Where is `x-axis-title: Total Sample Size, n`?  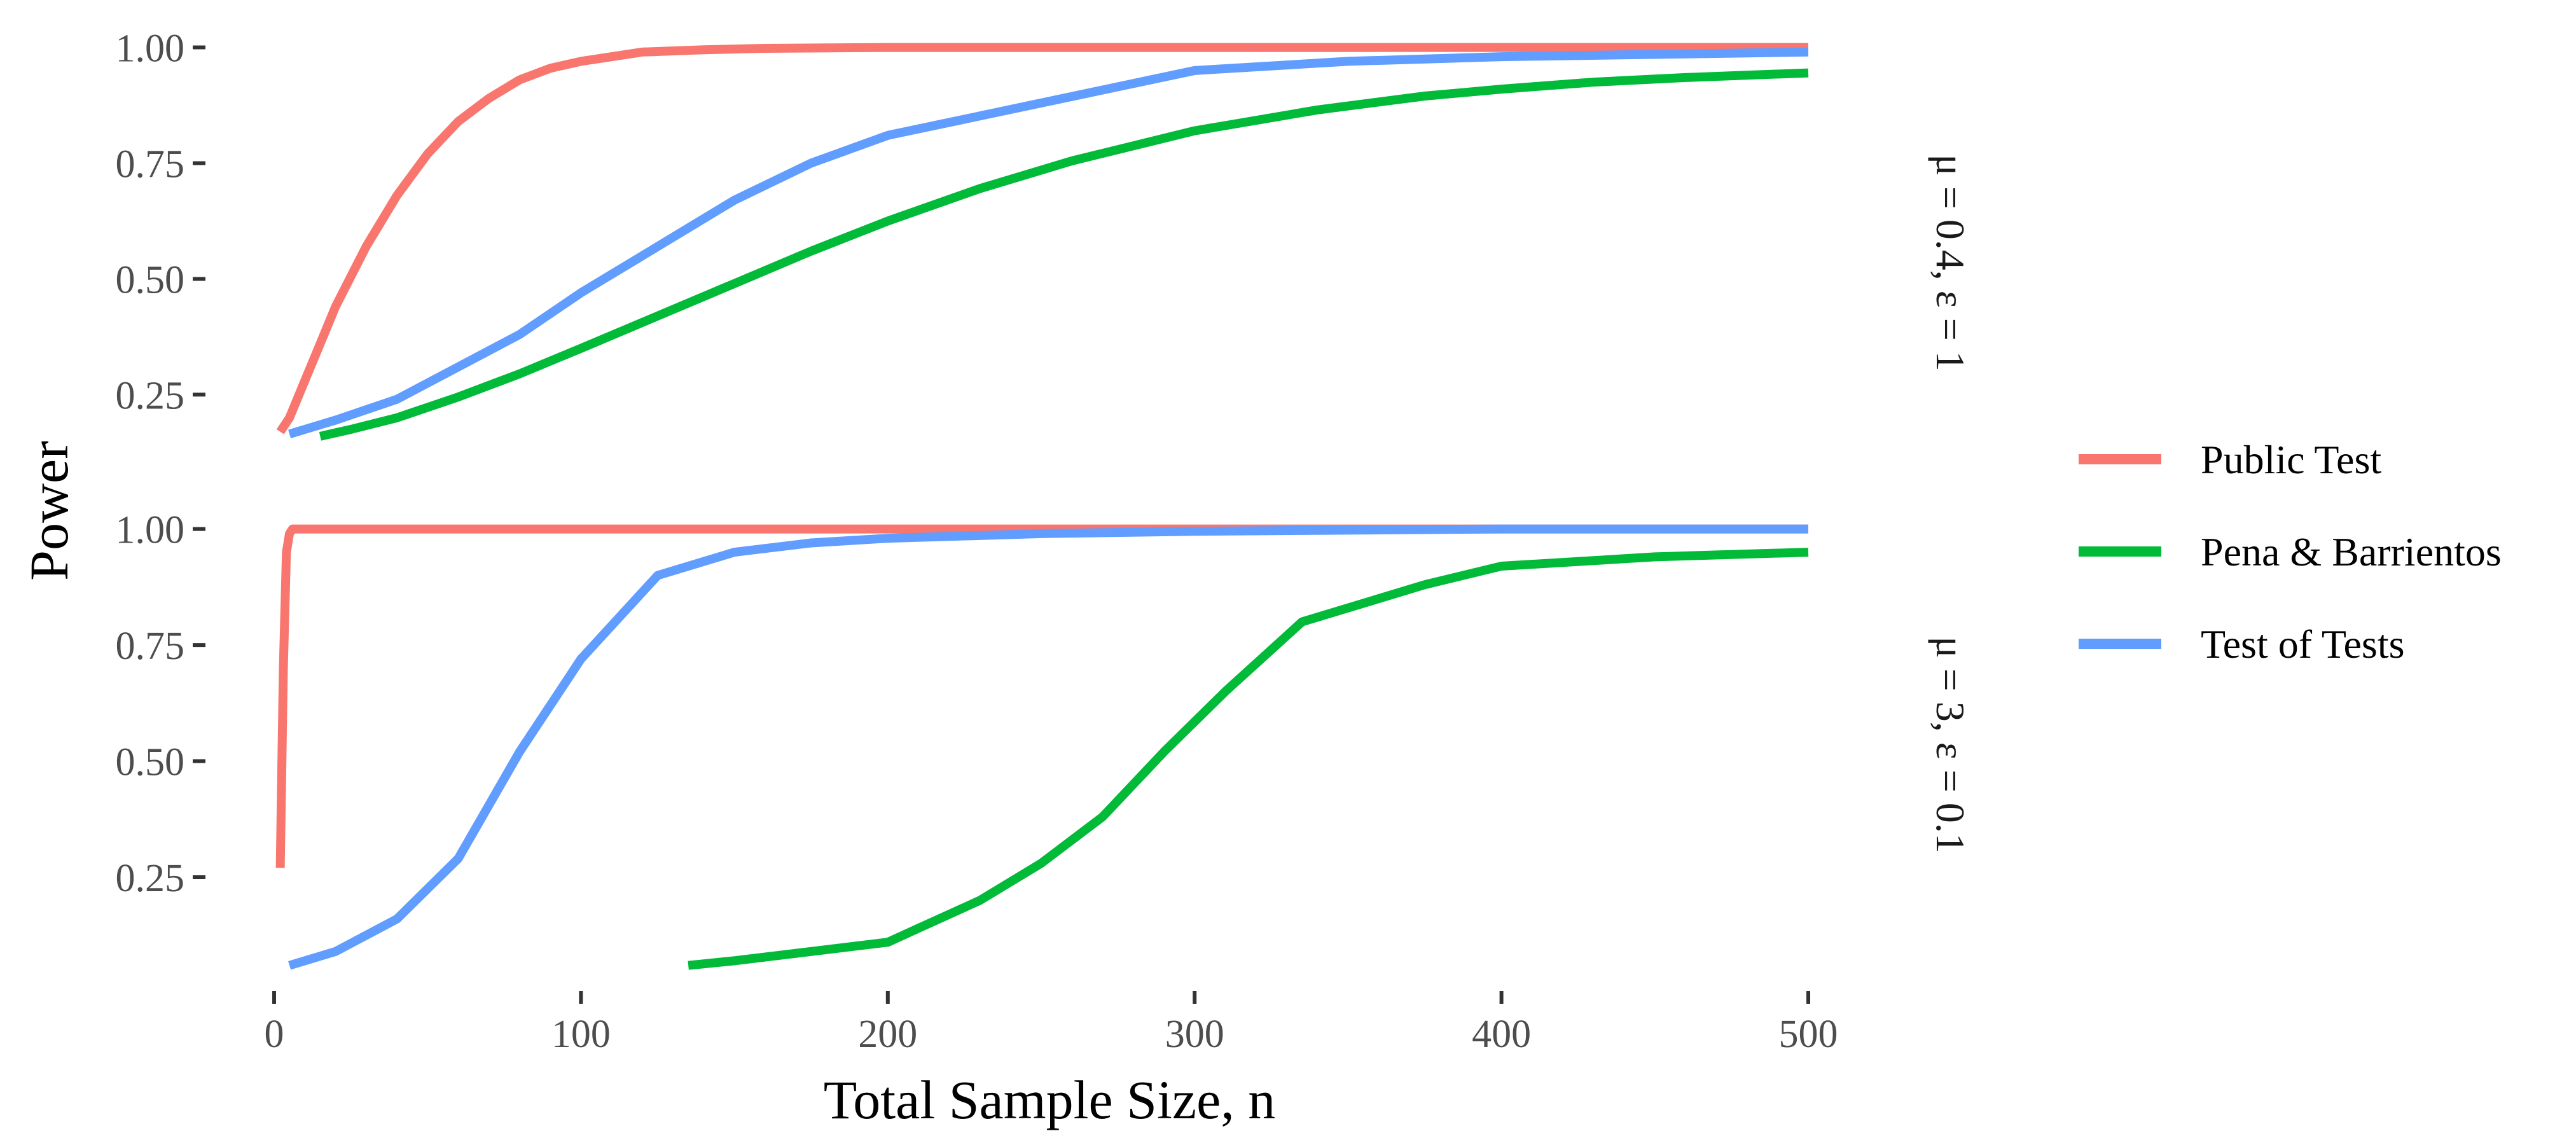 x-axis-title: Total Sample Size, n is located at coordinates (1050, 1099).